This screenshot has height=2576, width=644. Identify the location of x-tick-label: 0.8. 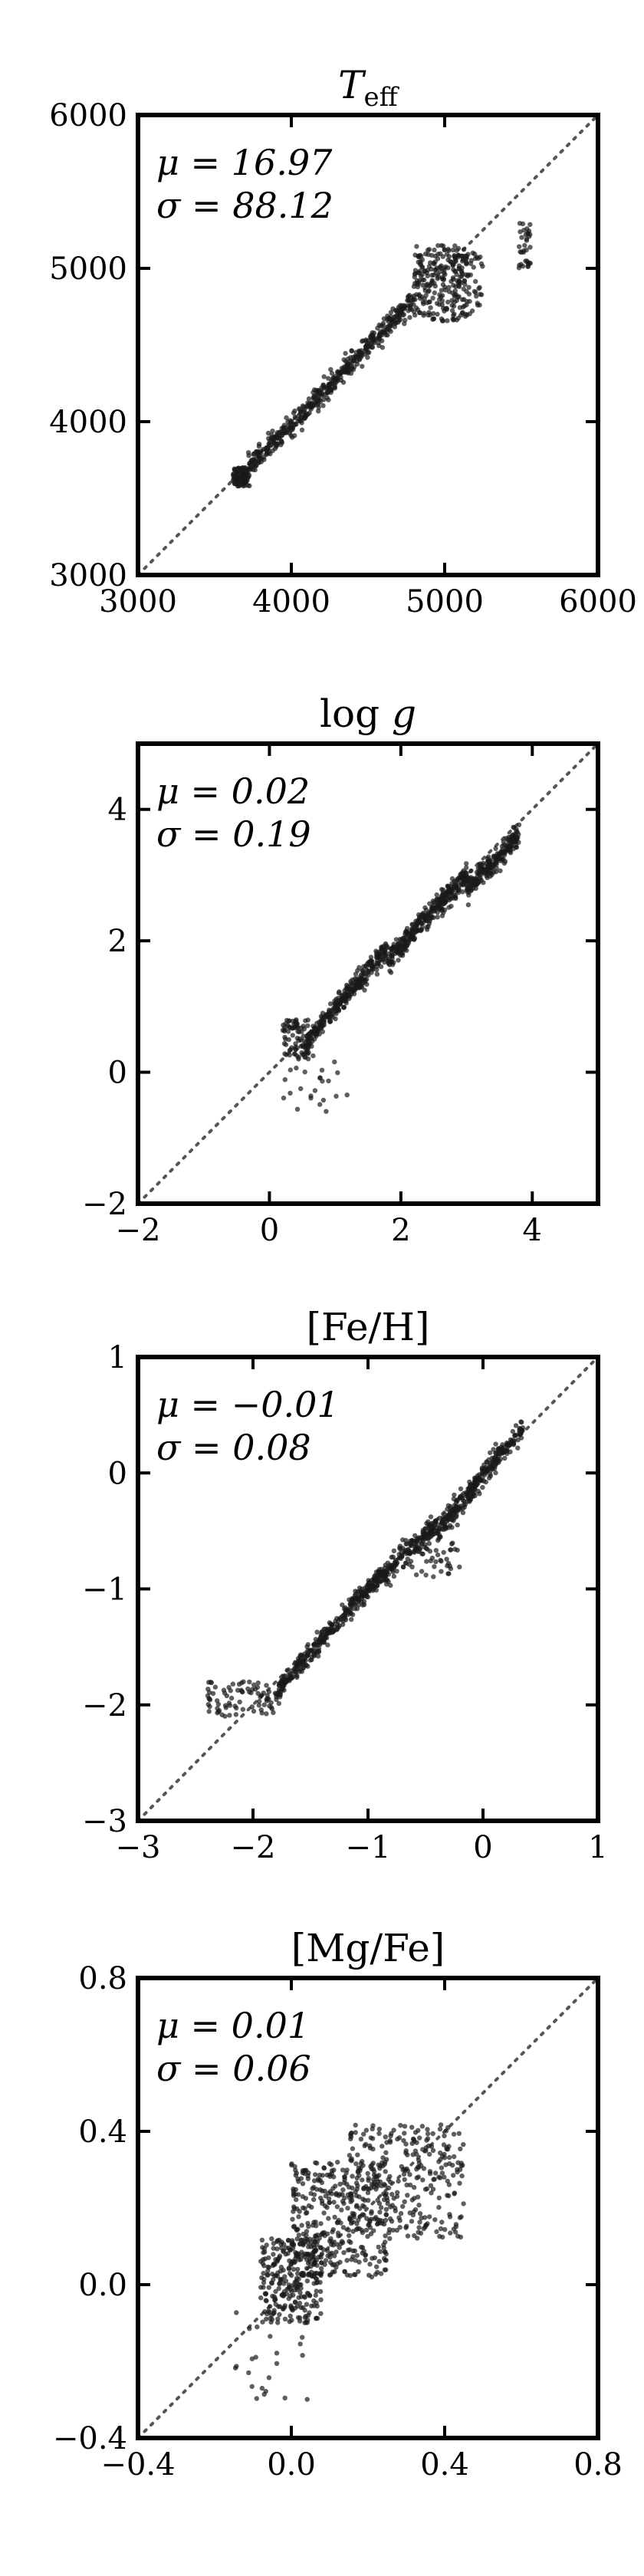
(598, 2465).